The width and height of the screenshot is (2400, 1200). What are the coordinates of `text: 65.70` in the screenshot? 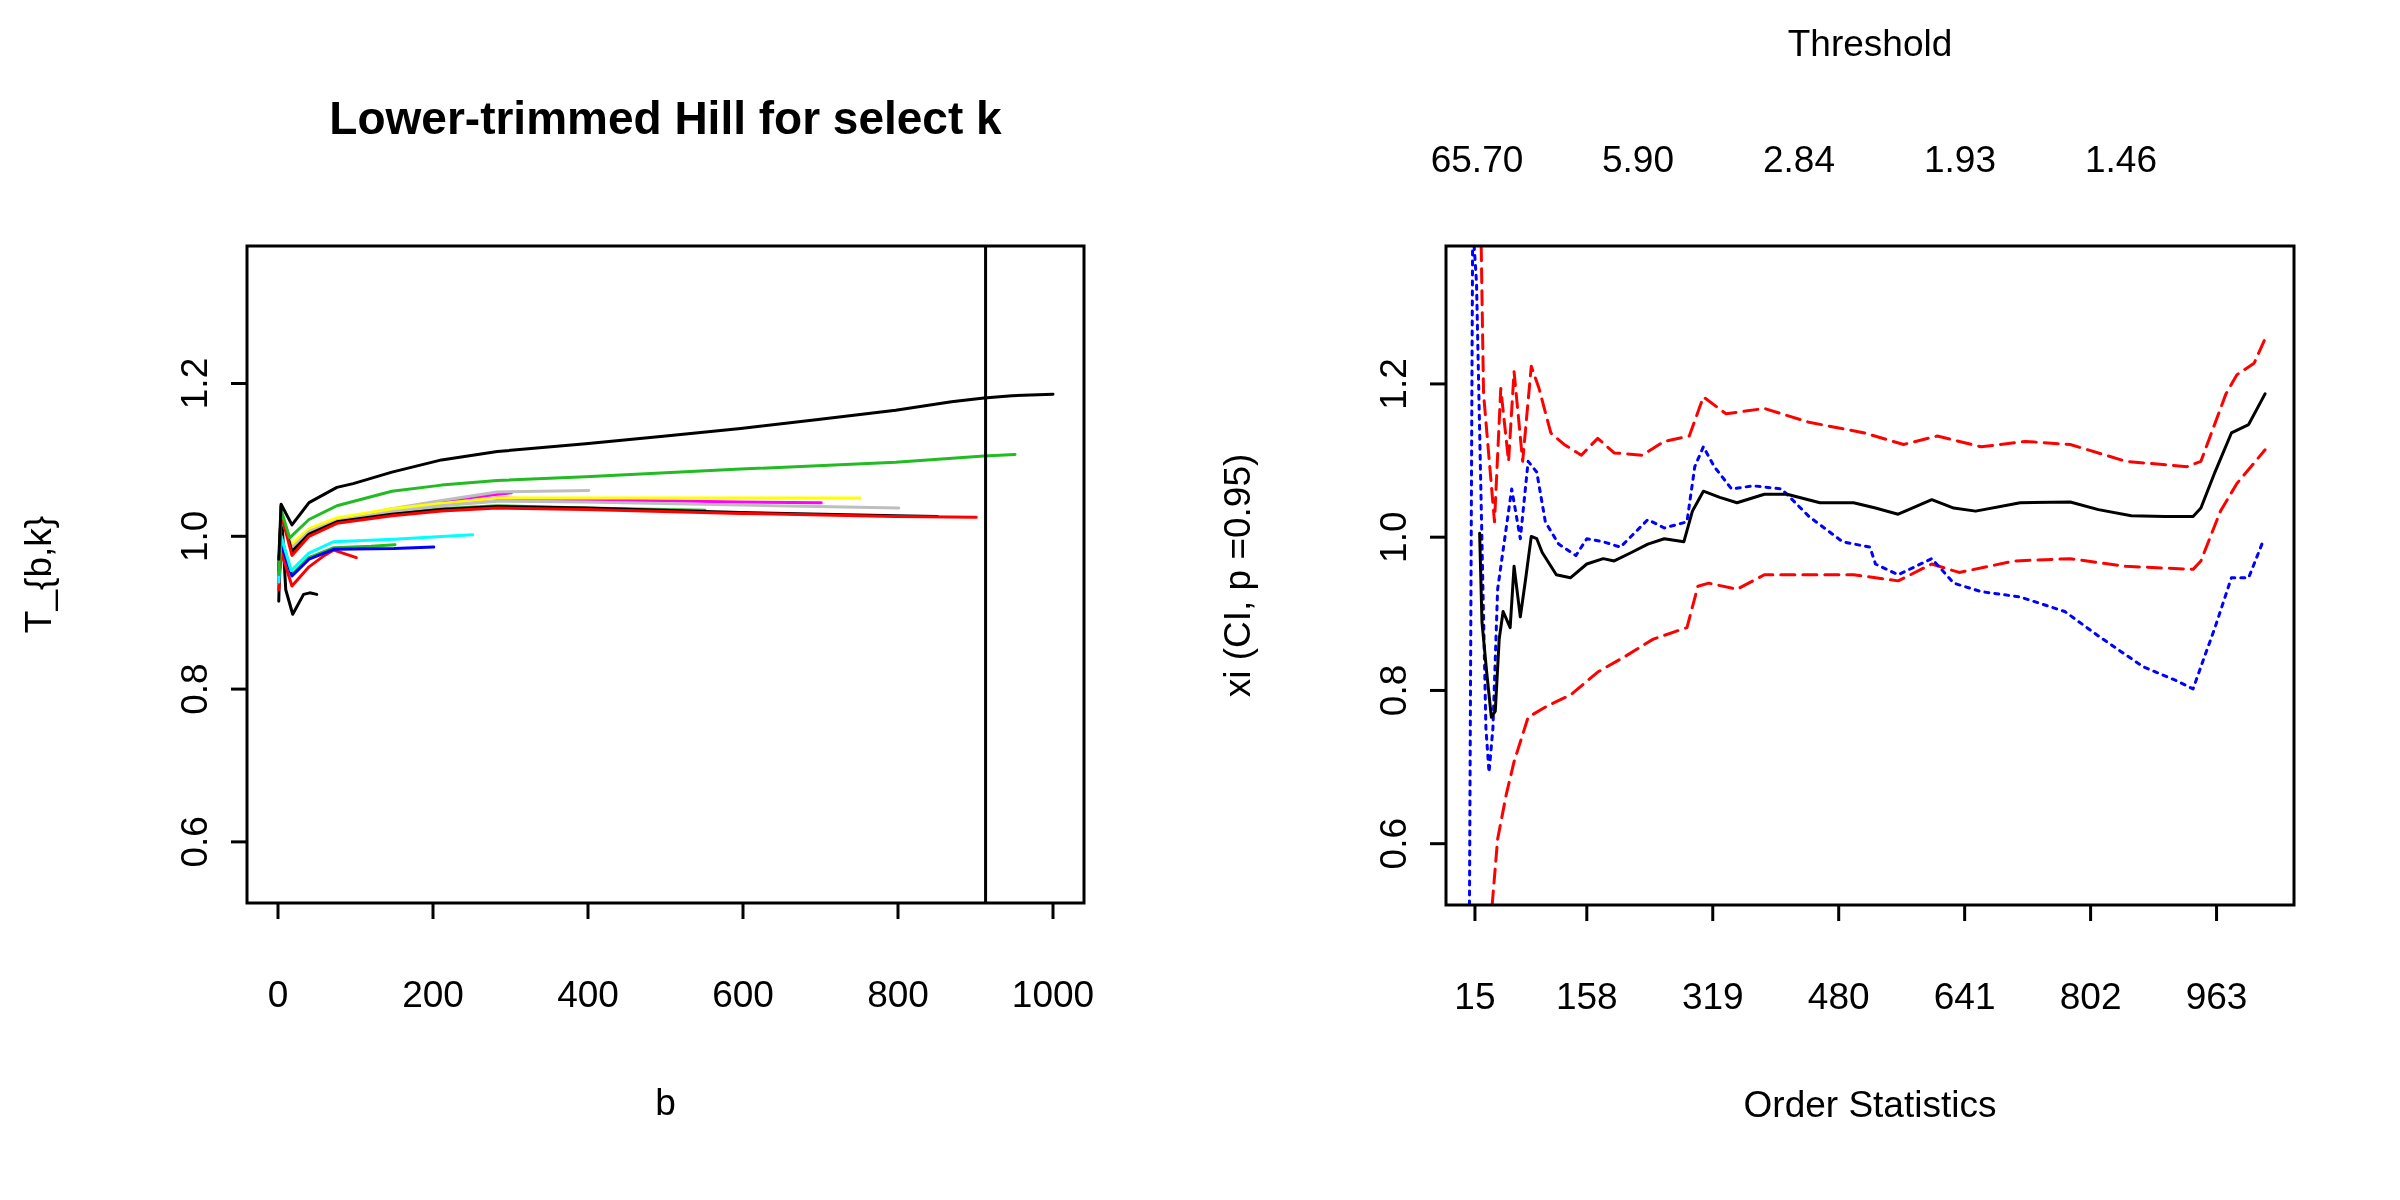 It's located at (1477, 159).